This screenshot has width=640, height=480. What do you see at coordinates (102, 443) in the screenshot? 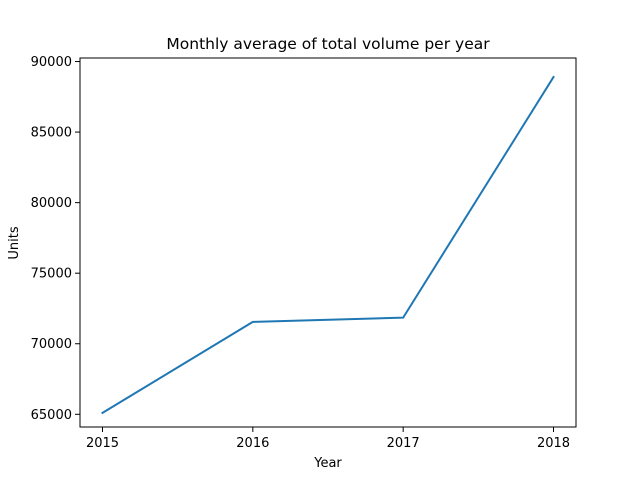
I see `x-tick-label: 2015` at bounding box center [102, 443].